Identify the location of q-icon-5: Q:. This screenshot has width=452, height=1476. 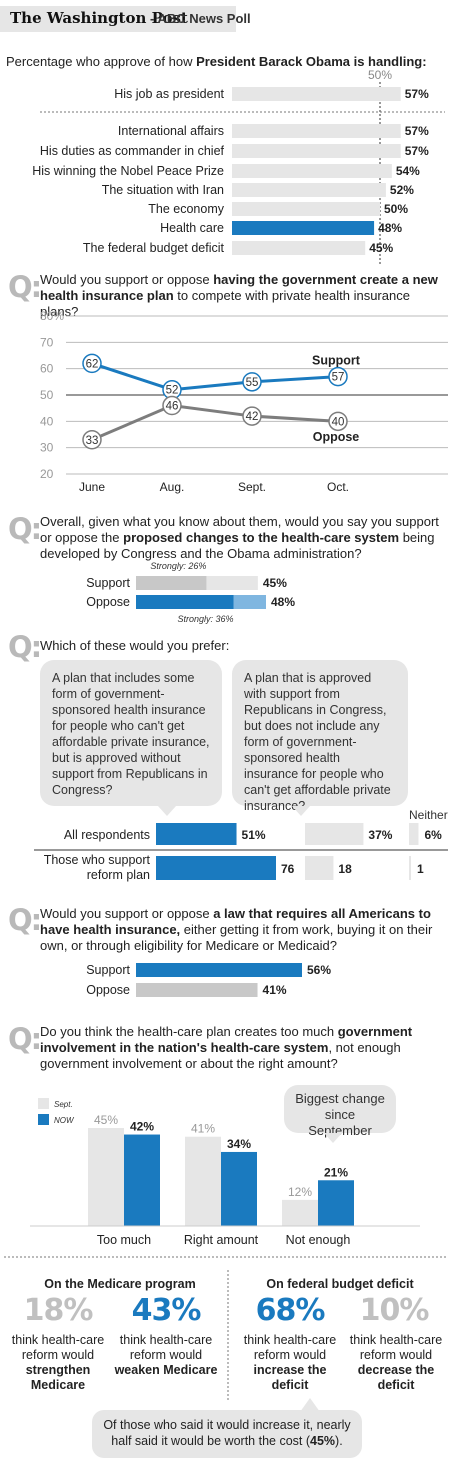
(25, 1039).